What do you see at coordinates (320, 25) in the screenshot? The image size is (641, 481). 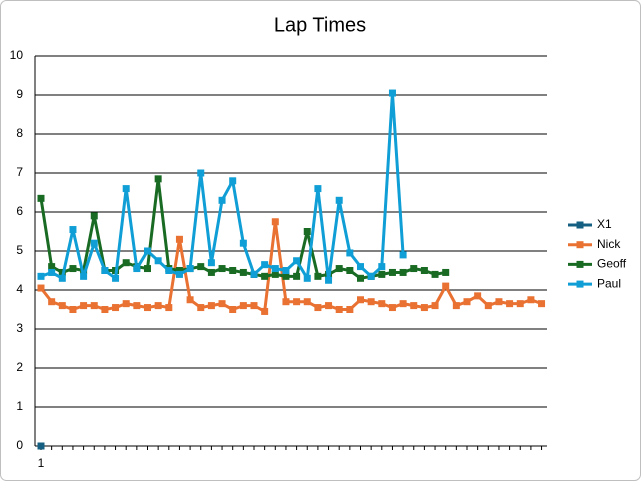 I see `chart-title: Lap Times` at bounding box center [320, 25].